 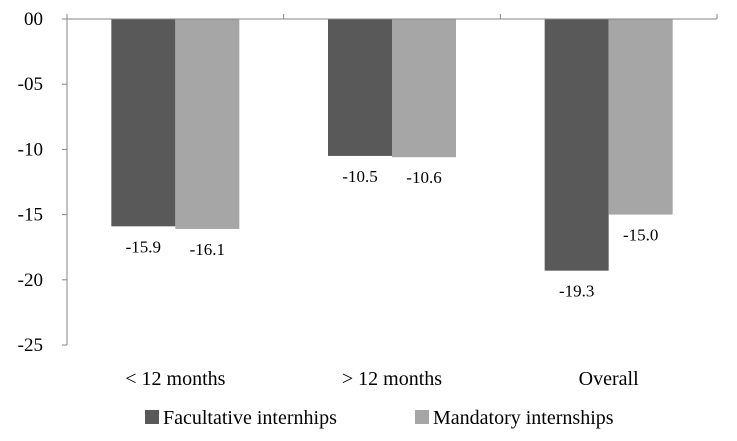 What do you see at coordinates (523, 418) in the screenshot?
I see `legend-label: Mandatory internships` at bounding box center [523, 418].